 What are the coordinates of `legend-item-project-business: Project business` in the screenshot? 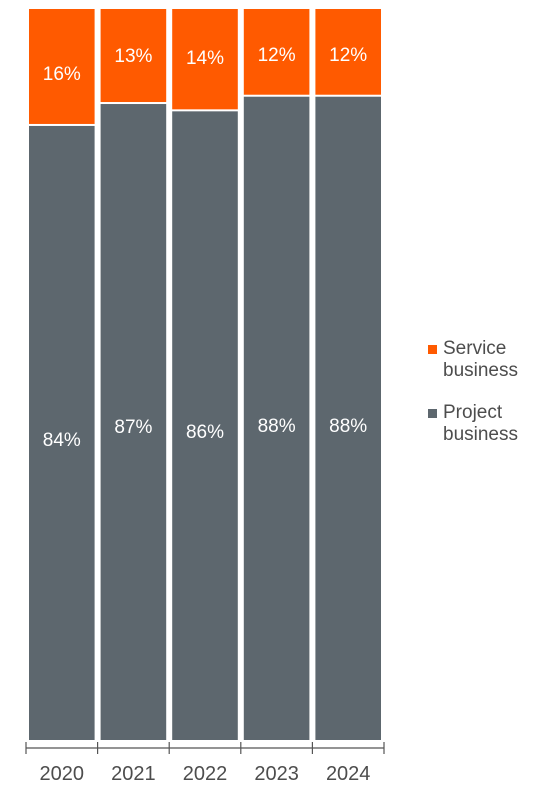 It's located at (483, 424).